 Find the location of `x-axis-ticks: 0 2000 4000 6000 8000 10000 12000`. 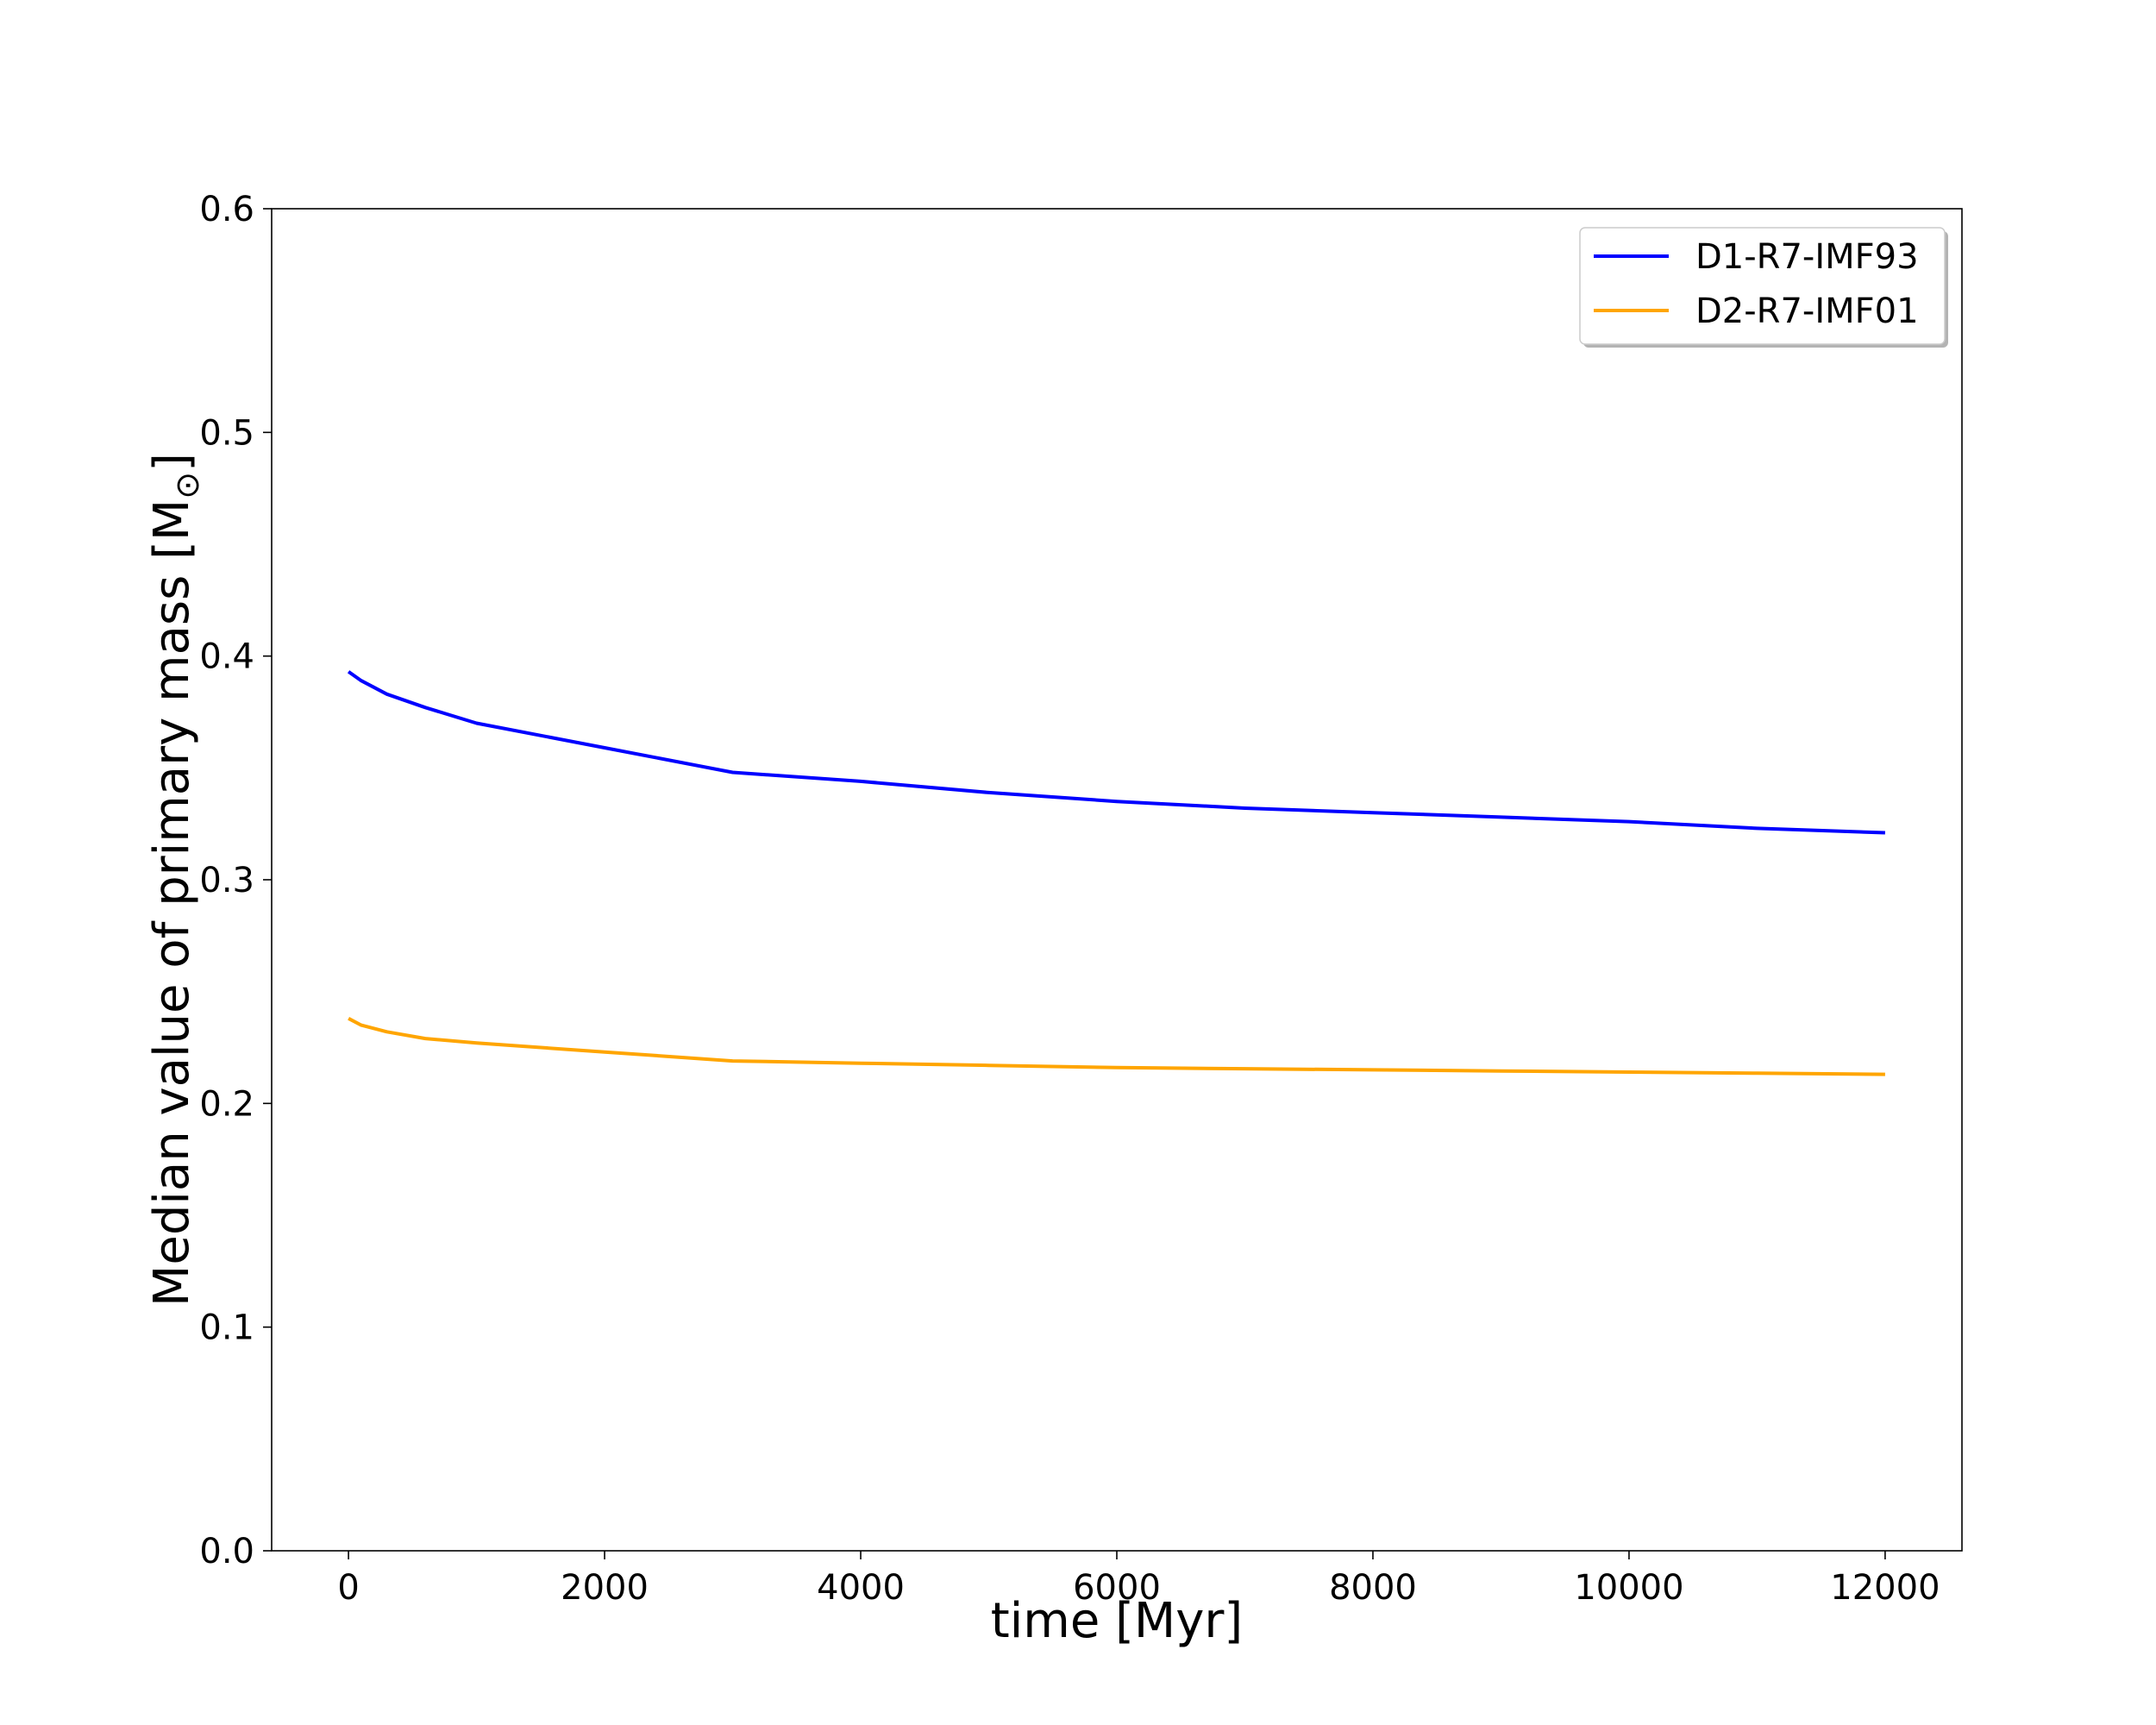

x-axis-ticks: 0 2000 4000 6000 8000 10000 12000 is located at coordinates (1138, 1580).